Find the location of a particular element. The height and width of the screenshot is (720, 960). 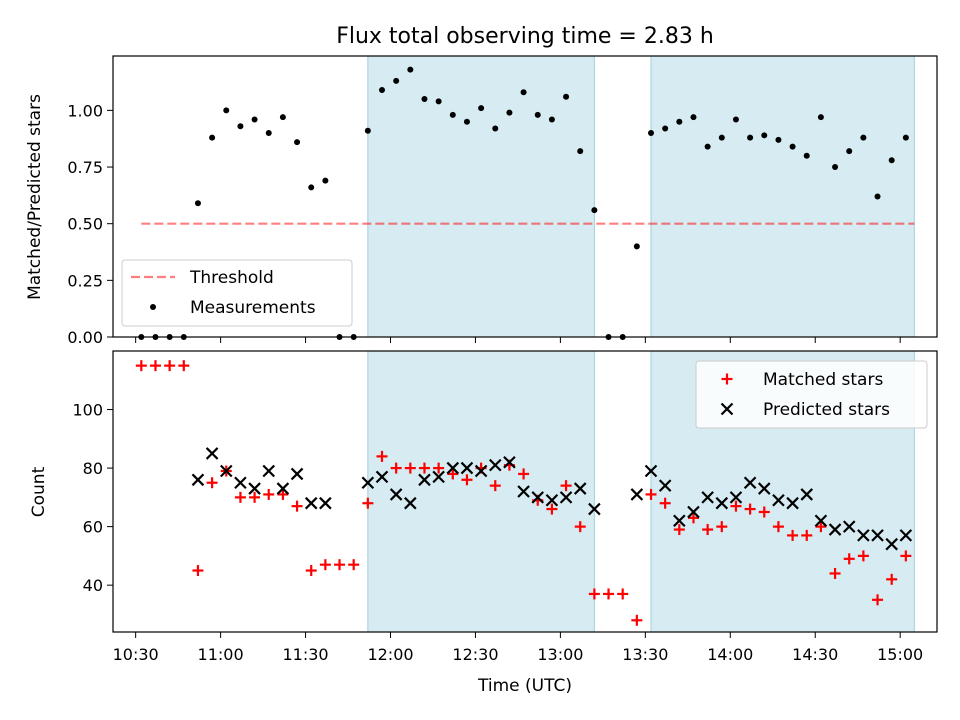

x-tick-label: 14:30 is located at coordinates (815, 654).